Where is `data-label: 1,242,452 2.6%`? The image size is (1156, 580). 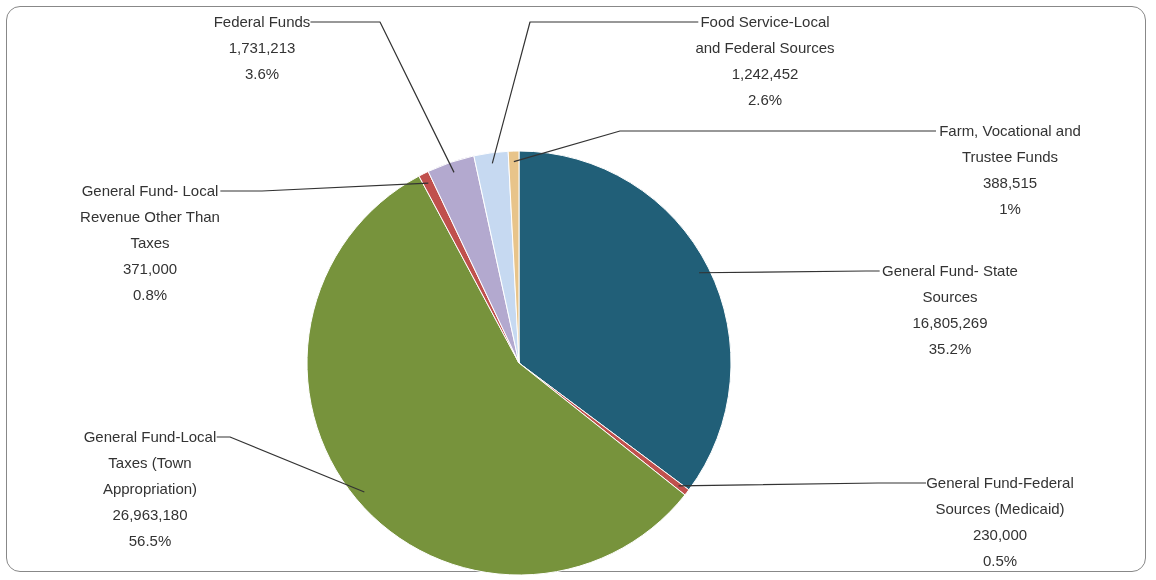 data-label: 1,242,452 2.6% is located at coordinates (765, 86).